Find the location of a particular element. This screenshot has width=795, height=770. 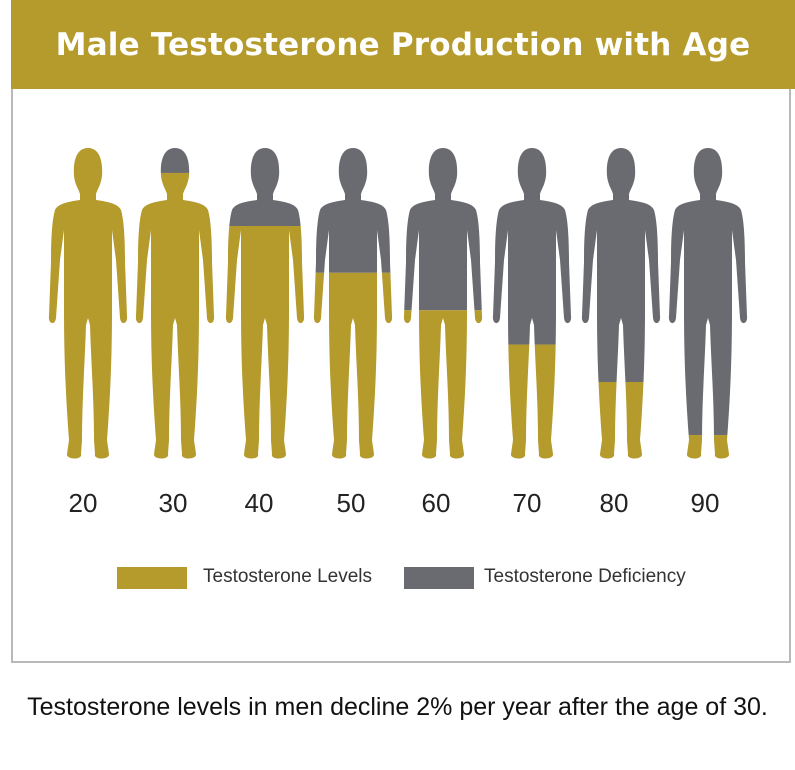

age-label-40: 40 is located at coordinates (259, 503).